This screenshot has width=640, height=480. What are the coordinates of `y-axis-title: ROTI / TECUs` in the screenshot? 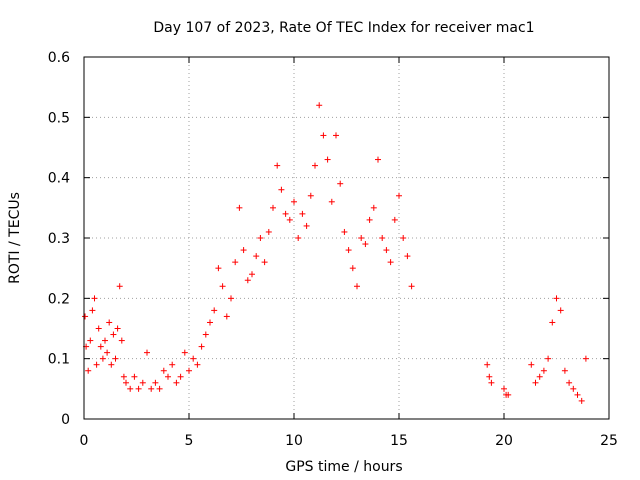 It's located at (15, 238).